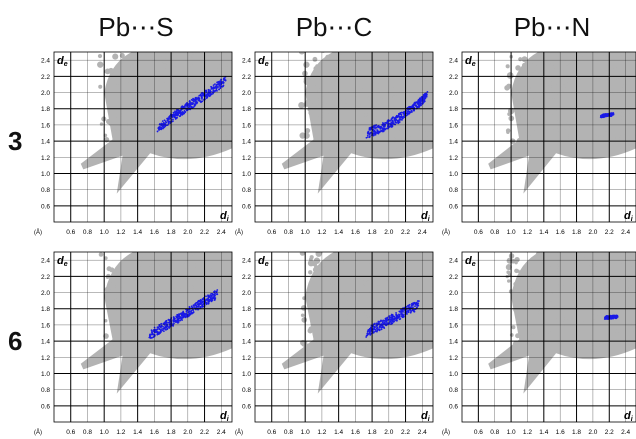 The height and width of the screenshot is (439, 636). Describe the element at coordinates (453, 325) in the screenshot. I see `y-tick-label: 1.6` at that location.